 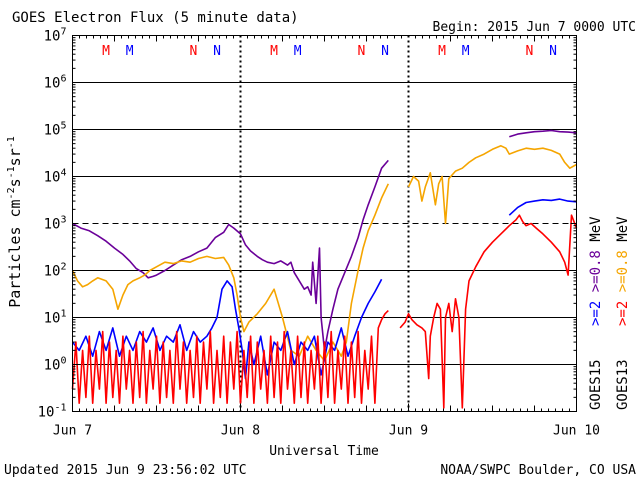 What do you see at coordinates (55, 36) in the screenshot?
I see `y-tick-label-8: 10⁷` at bounding box center [55, 36].